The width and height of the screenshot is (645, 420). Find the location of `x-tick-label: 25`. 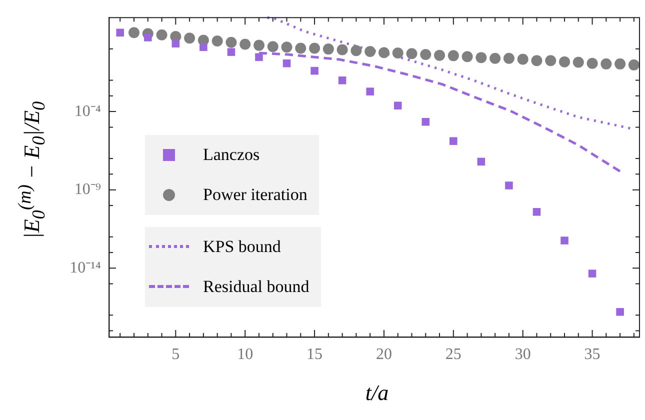

x-tick-label: 25 is located at coordinates (453, 354).